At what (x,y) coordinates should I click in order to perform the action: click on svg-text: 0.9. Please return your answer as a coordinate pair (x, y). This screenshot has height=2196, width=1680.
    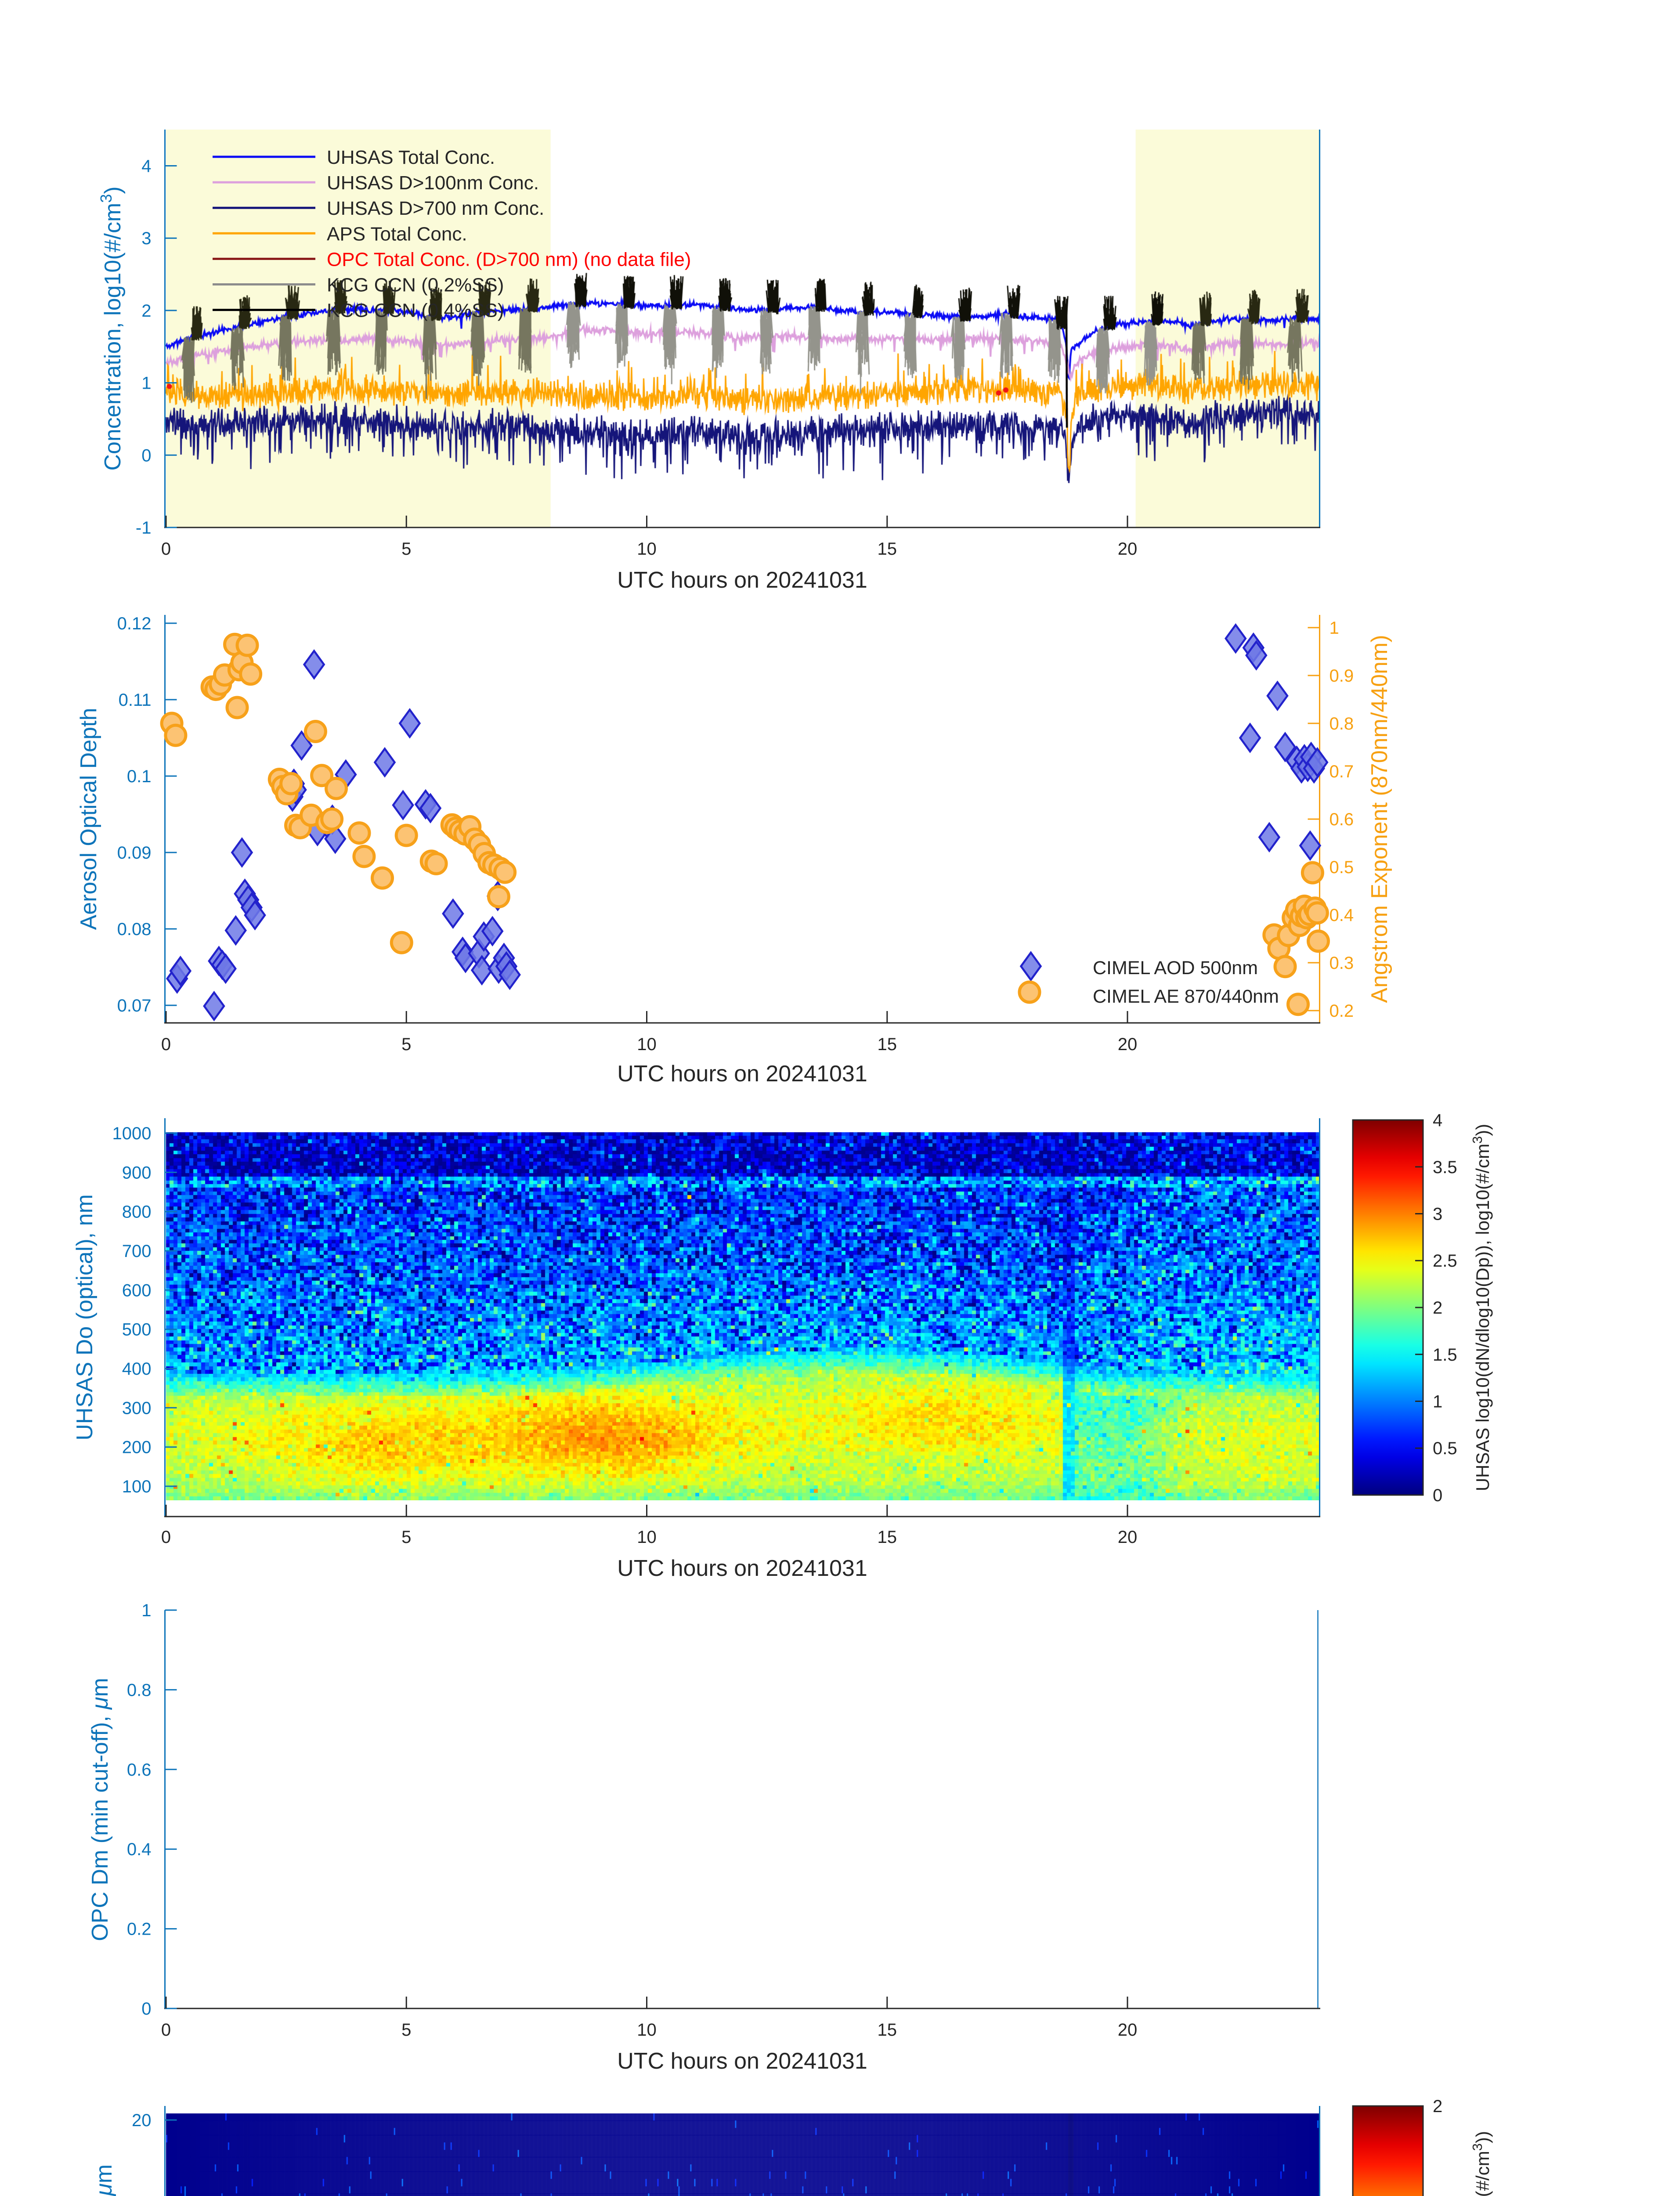
    Looking at the image, I should click on (1342, 676).